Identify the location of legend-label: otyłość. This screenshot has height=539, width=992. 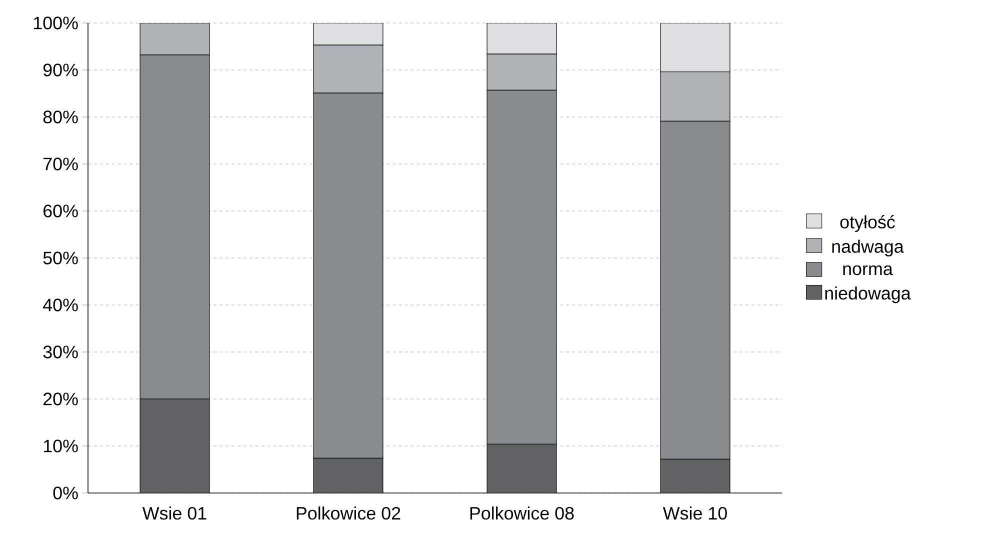
(867, 223).